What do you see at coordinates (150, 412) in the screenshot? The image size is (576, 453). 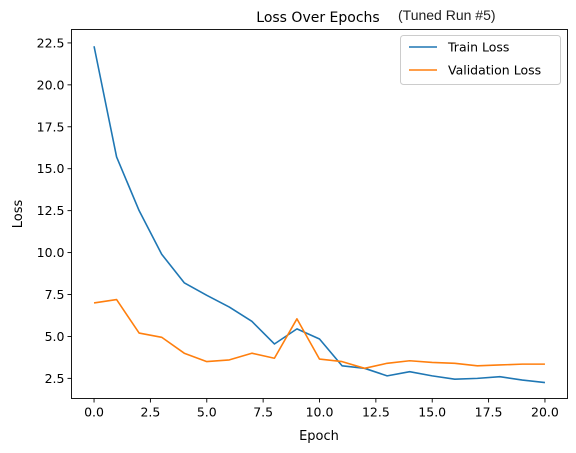 I see `x-tick-label: 2.5` at bounding box center [150, 412].